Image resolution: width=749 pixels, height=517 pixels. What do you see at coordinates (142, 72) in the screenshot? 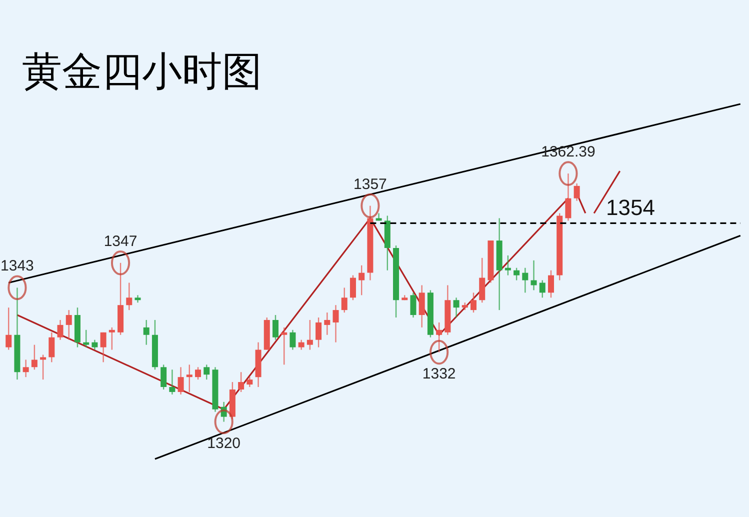
I see `chart-title: 黄金四小时图` at bounding box center [142, 72].